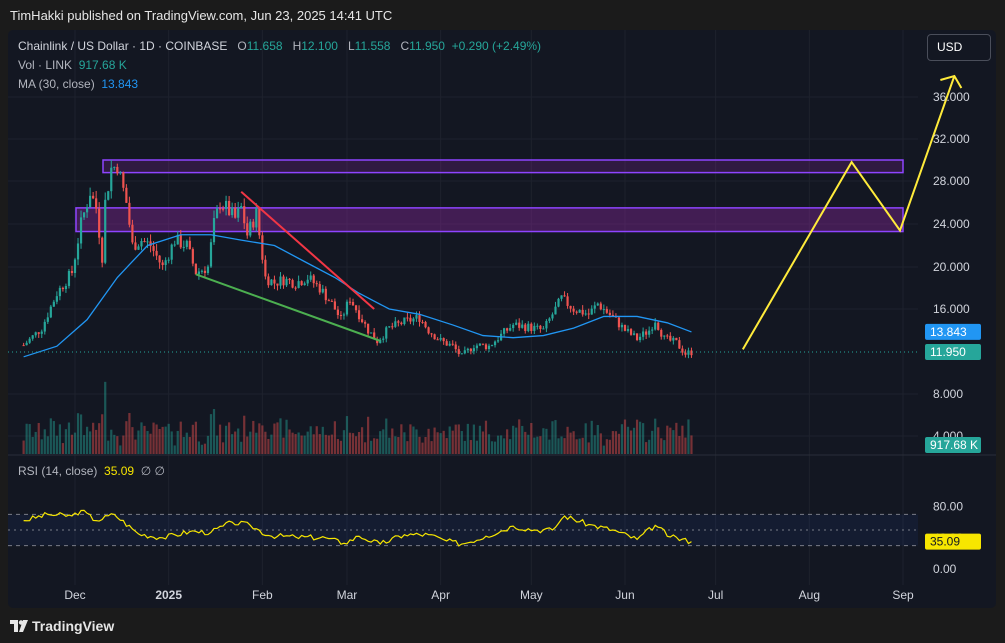 Image resolution: width=1005 pixels, height=643 pixels. What do you see at coordinates (948, 352) in the screenshot?
I see `last-price-tag: 11.950` at bounding box center [948, 352].